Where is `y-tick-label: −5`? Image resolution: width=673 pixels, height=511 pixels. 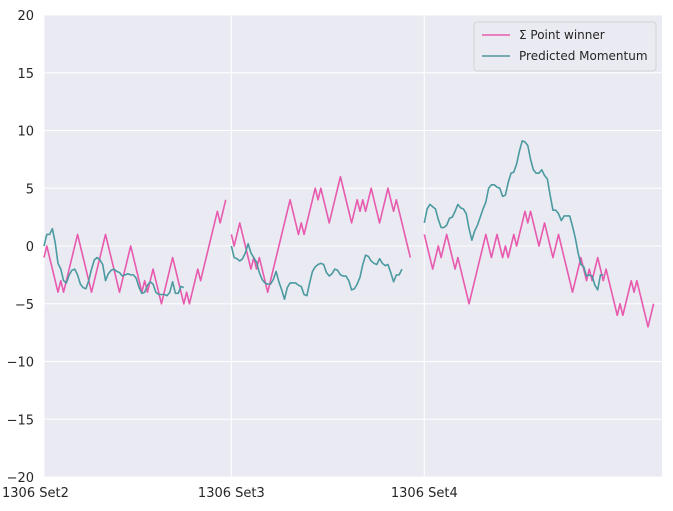
y-tick-label: −5 is located at coordinates (24, 305).